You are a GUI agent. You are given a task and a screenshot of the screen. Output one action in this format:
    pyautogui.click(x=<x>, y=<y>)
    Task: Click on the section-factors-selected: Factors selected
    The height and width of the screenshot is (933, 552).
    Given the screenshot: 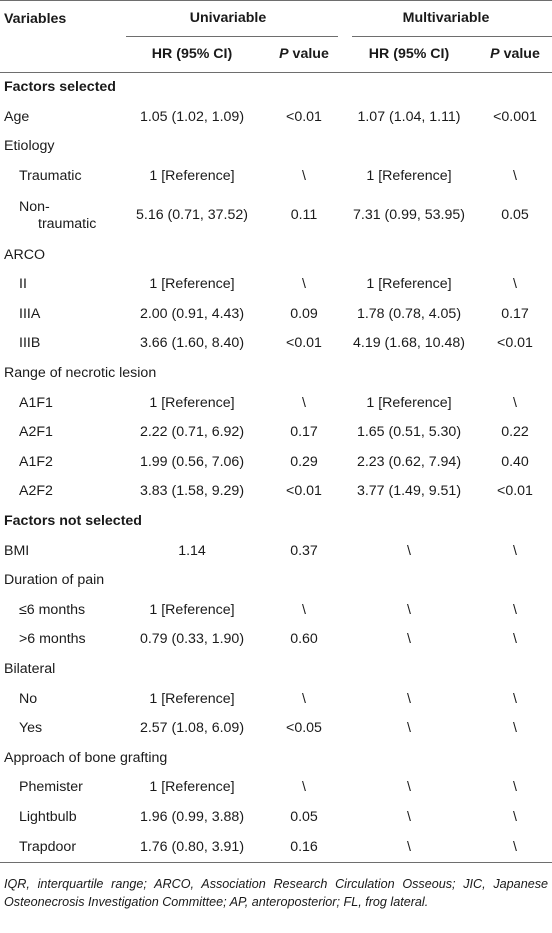 What is the action you would take?
    pyautogui.click(x=60, y=87)
    